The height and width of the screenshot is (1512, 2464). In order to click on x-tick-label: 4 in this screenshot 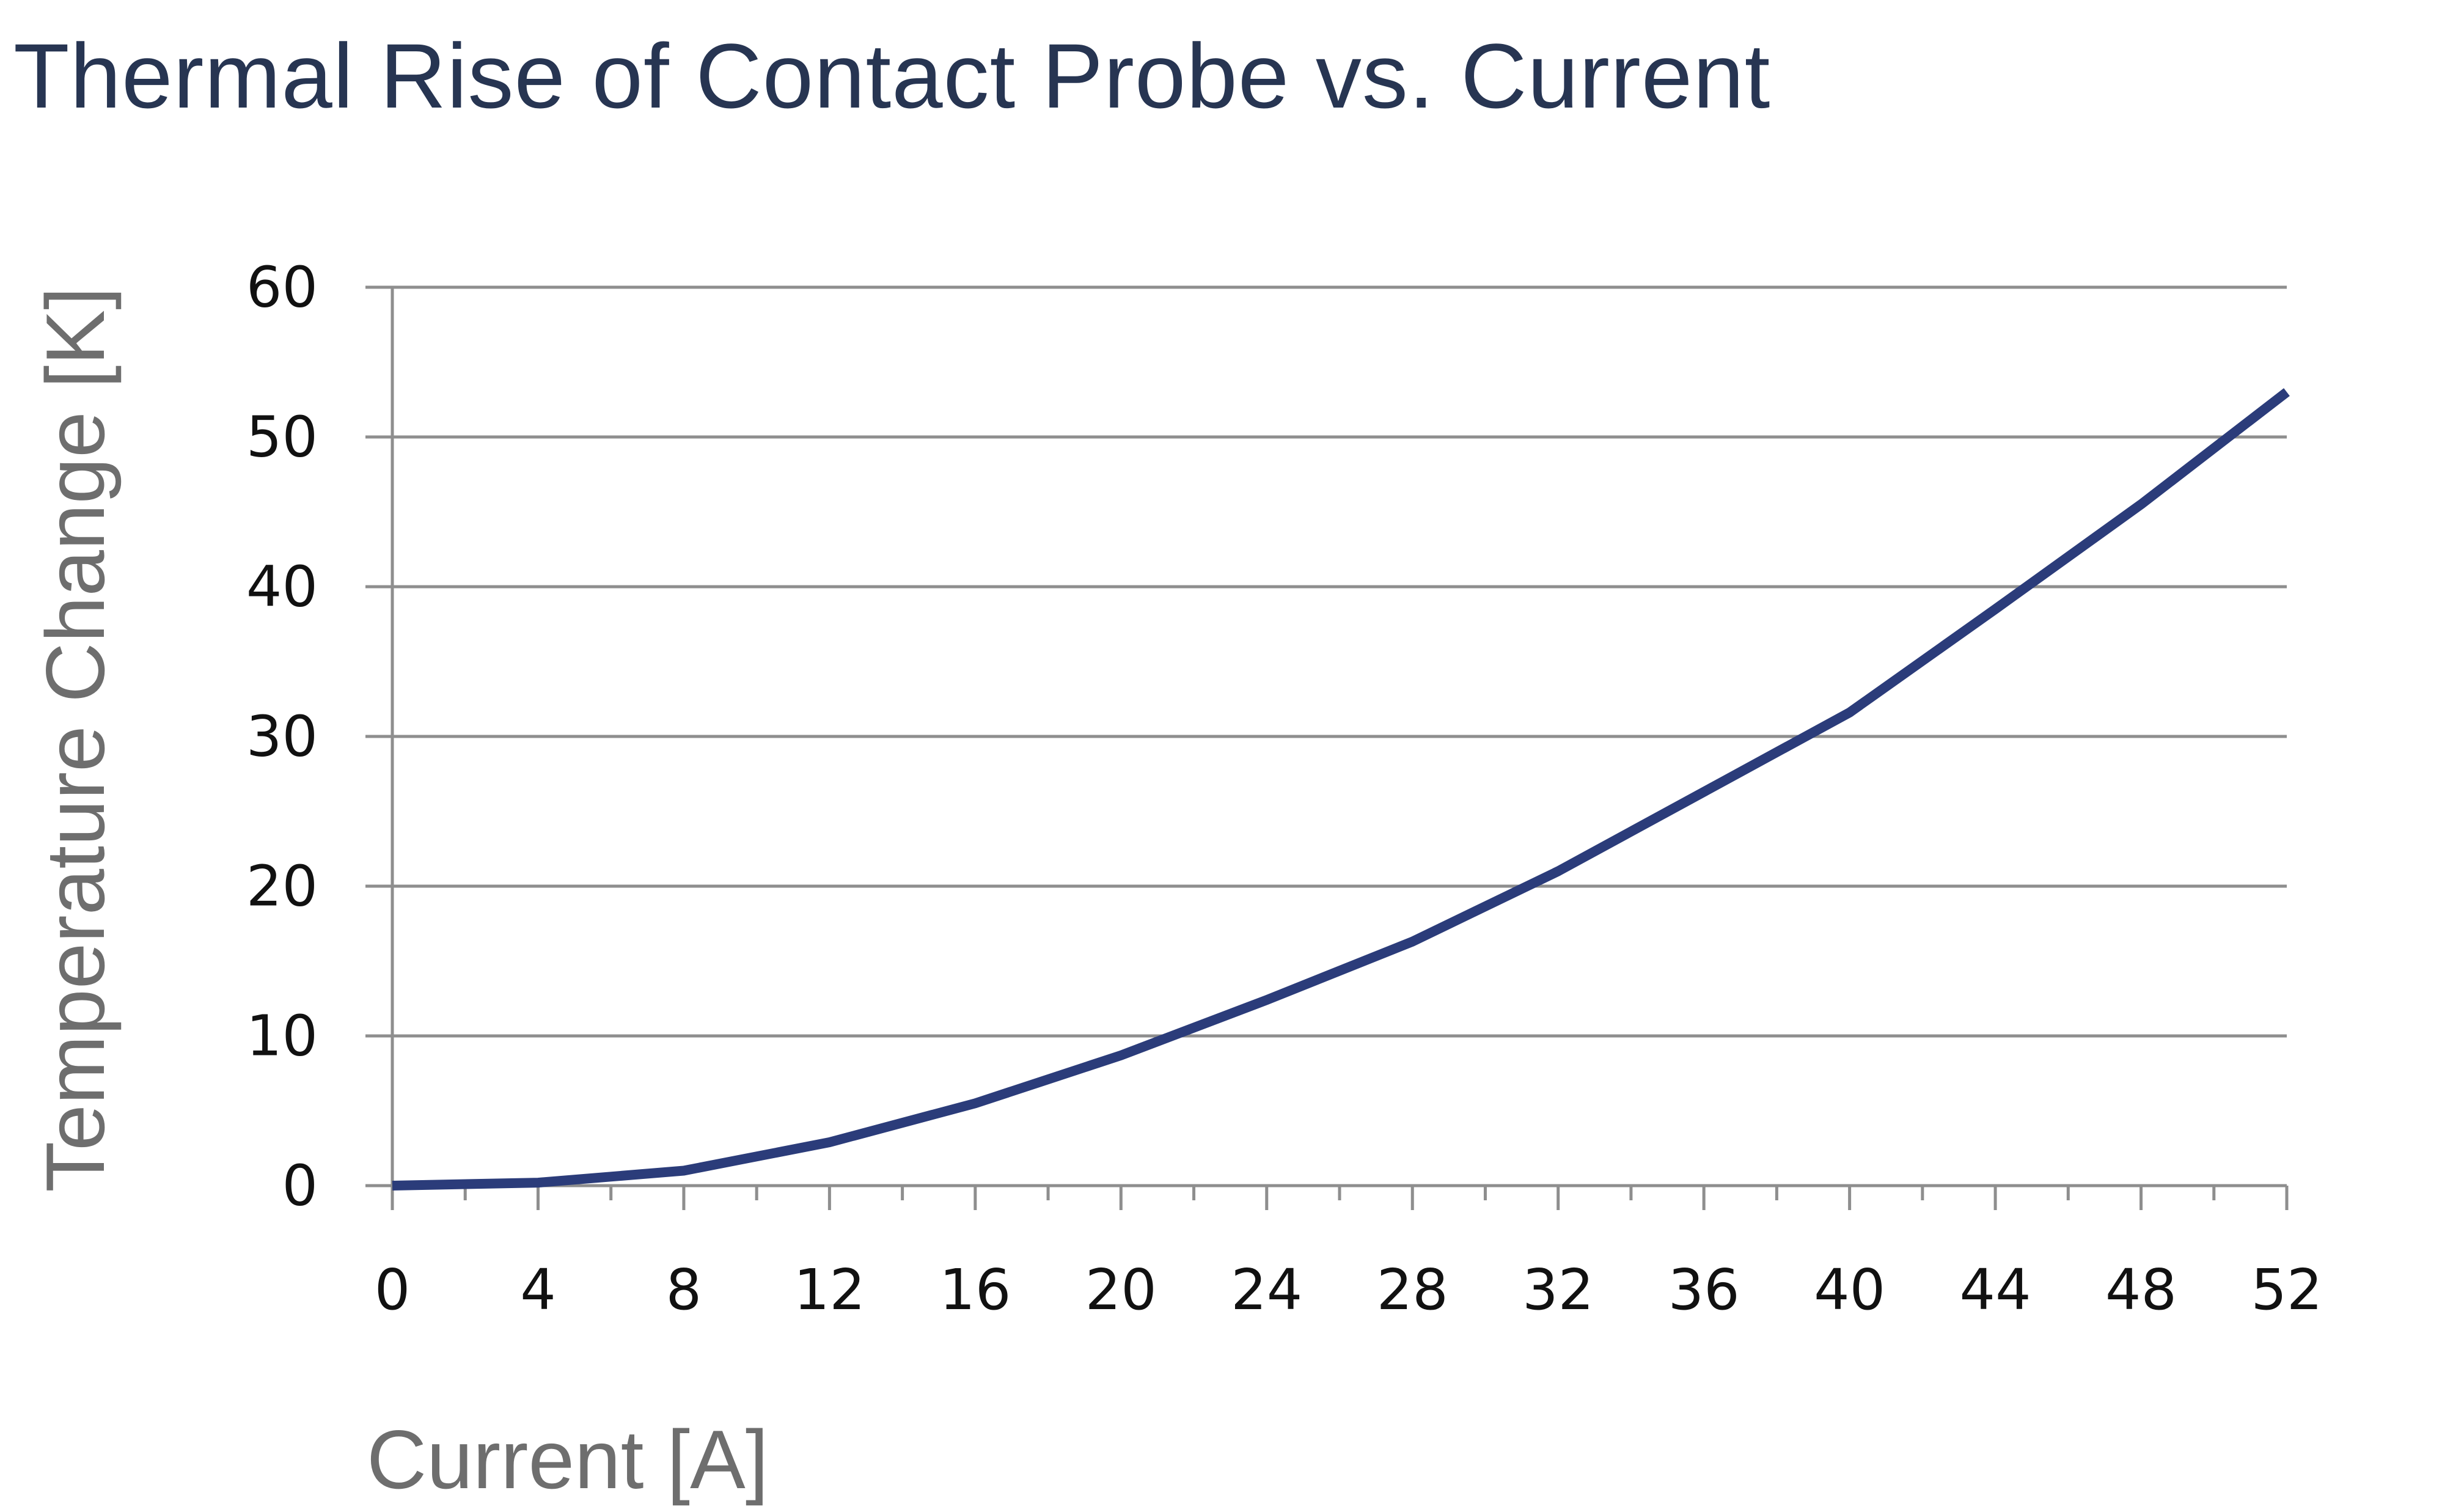, I will do `click(538, 1290)`.